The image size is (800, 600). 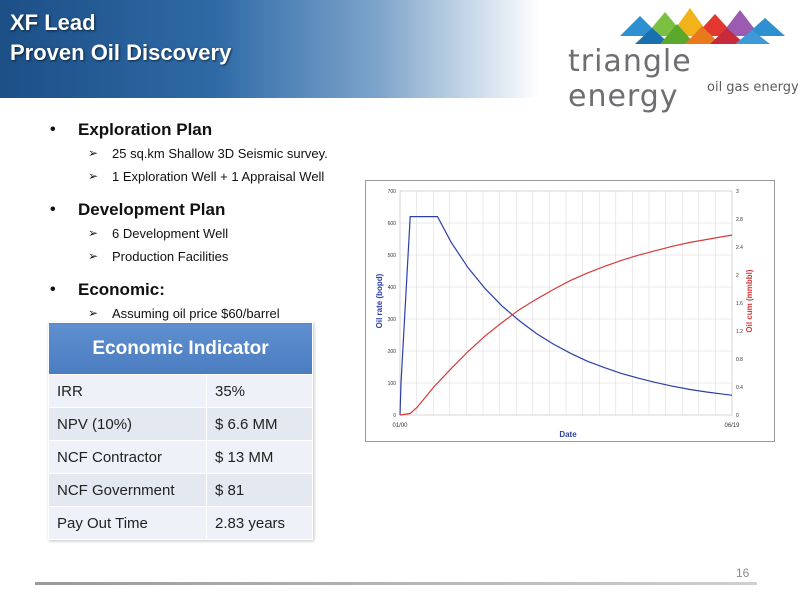 I want to click on y-tick-label: 300, so click(x=392, y=320).